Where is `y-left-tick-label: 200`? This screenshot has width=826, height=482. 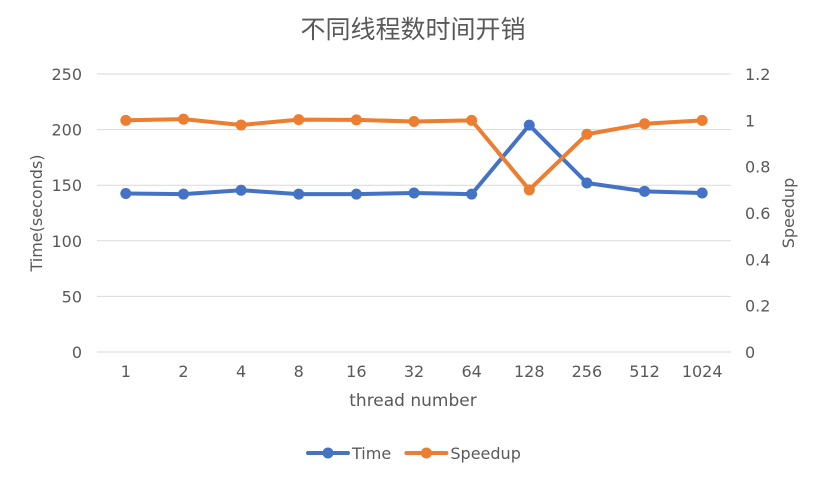 y-left-tick-label: 200 is located at coordinates (66, 130).